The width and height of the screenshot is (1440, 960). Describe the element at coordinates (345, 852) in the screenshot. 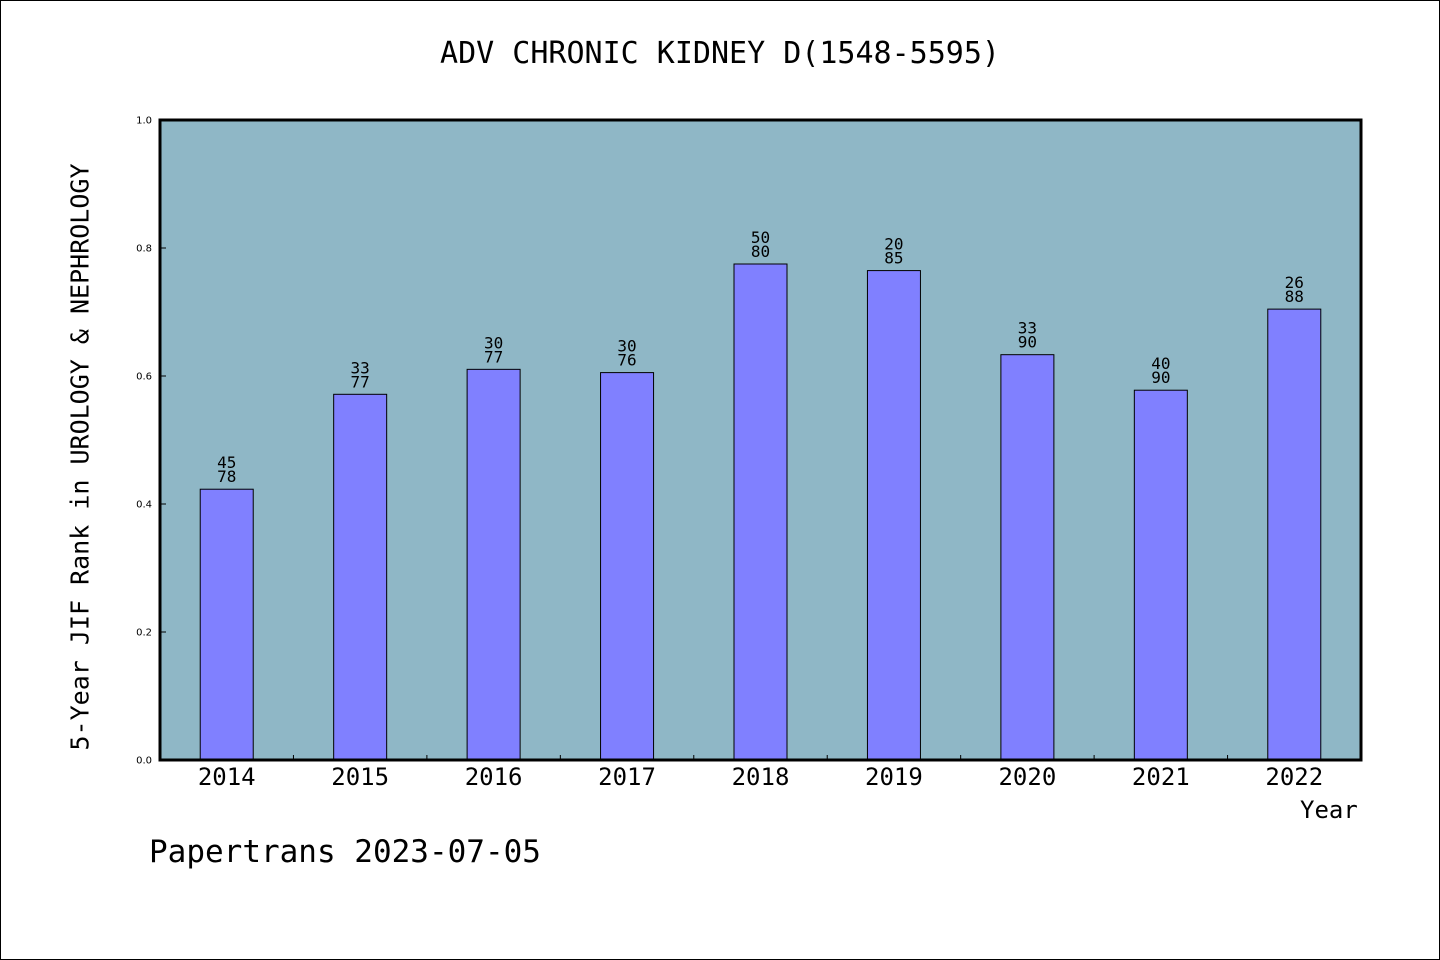

I see `footer-watermark: Papertrans 2023-07-05` at that location.